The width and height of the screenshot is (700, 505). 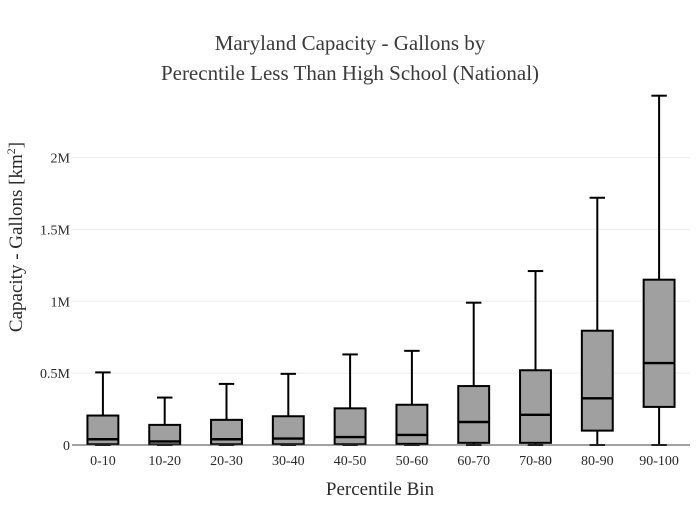 What do you see at coordinates (61, 302) in the screenshot?
I see `y-tick-label: 1M` at bounding box center [61, 302].